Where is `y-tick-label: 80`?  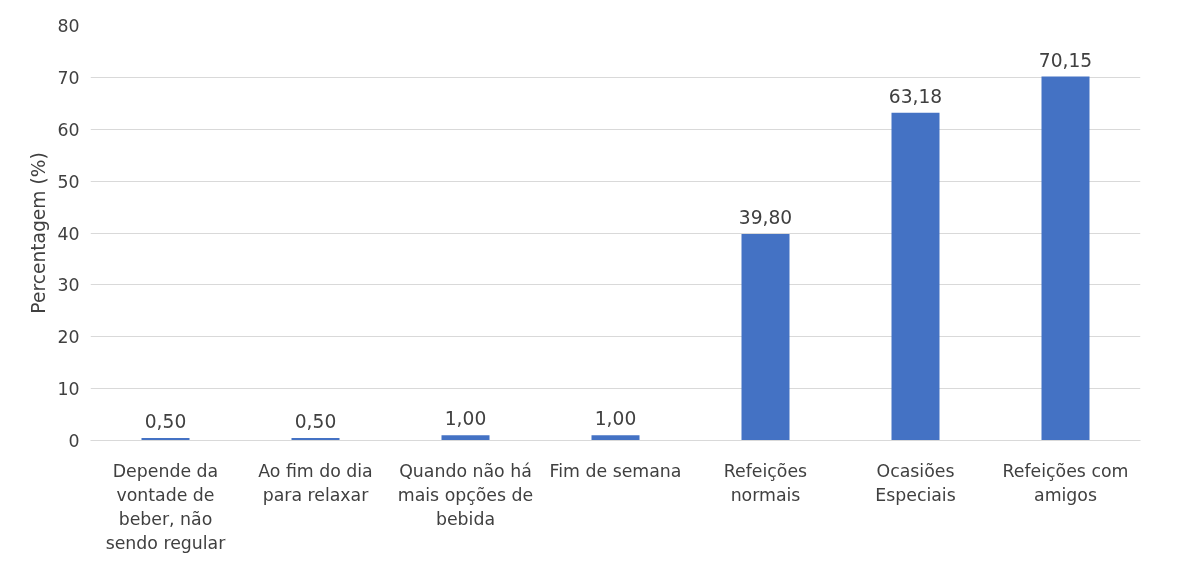 y-tick-label: 80 is located at coordinates (68, 26).